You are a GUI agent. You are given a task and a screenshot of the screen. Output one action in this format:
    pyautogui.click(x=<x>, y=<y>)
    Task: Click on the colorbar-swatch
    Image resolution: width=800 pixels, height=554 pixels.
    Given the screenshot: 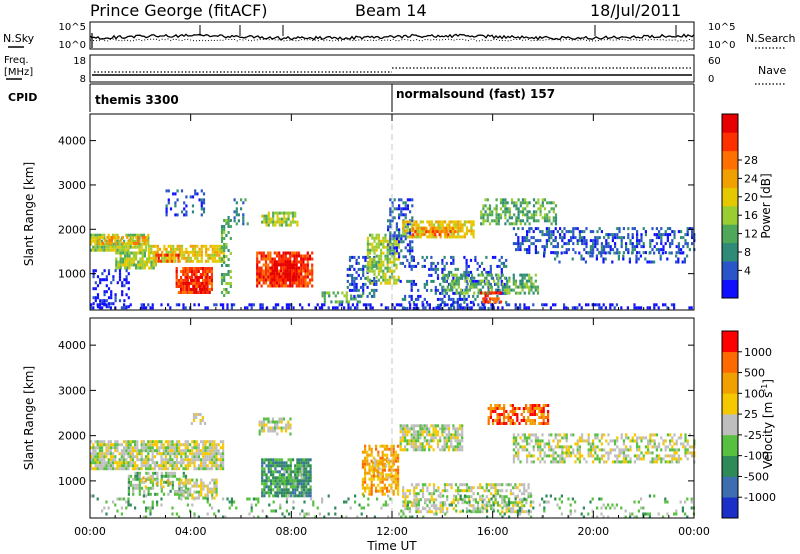 What is the action you would take?
    pyautogui.click(x=730, y=178)
    